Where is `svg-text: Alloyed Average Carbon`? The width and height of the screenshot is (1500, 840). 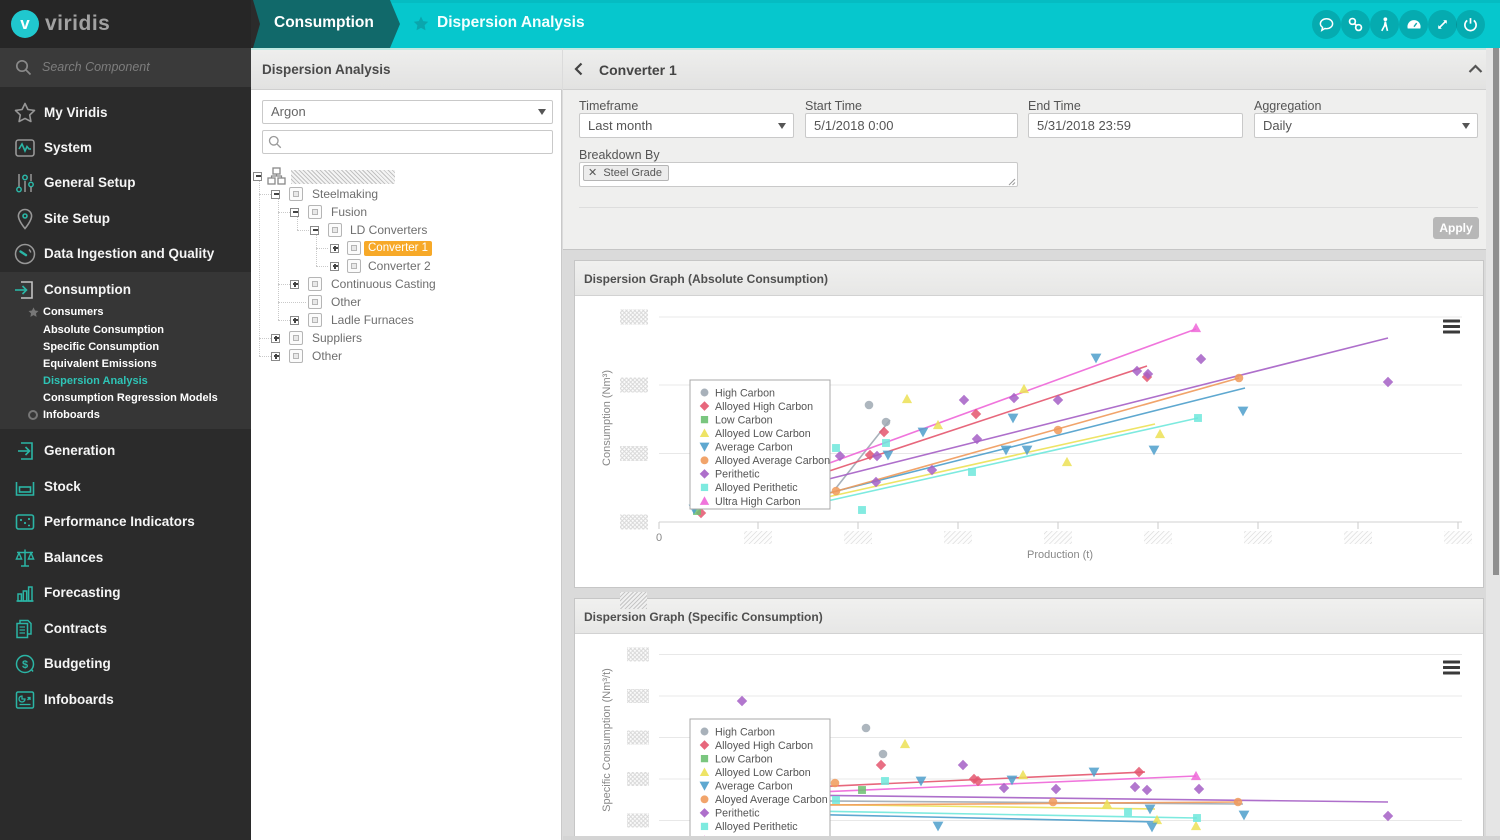
svg-text: Alloyed Average Carbon is located at coordinates (772, 461).